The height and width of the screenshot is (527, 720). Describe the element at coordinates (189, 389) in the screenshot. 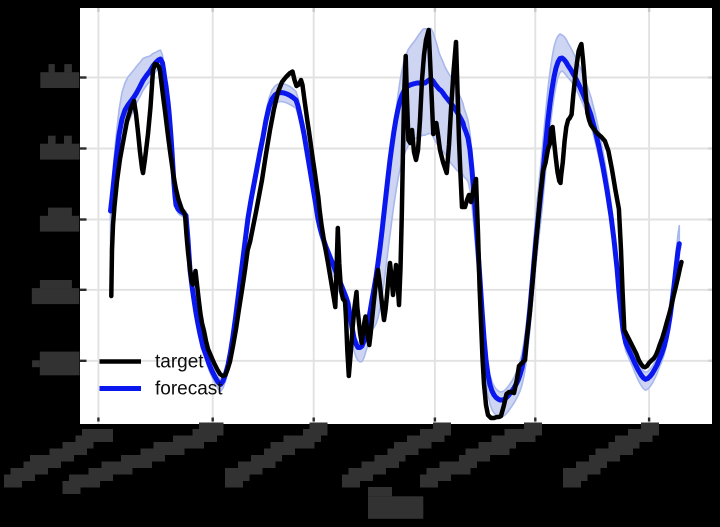

I see `svg-text: forecast` at that location.